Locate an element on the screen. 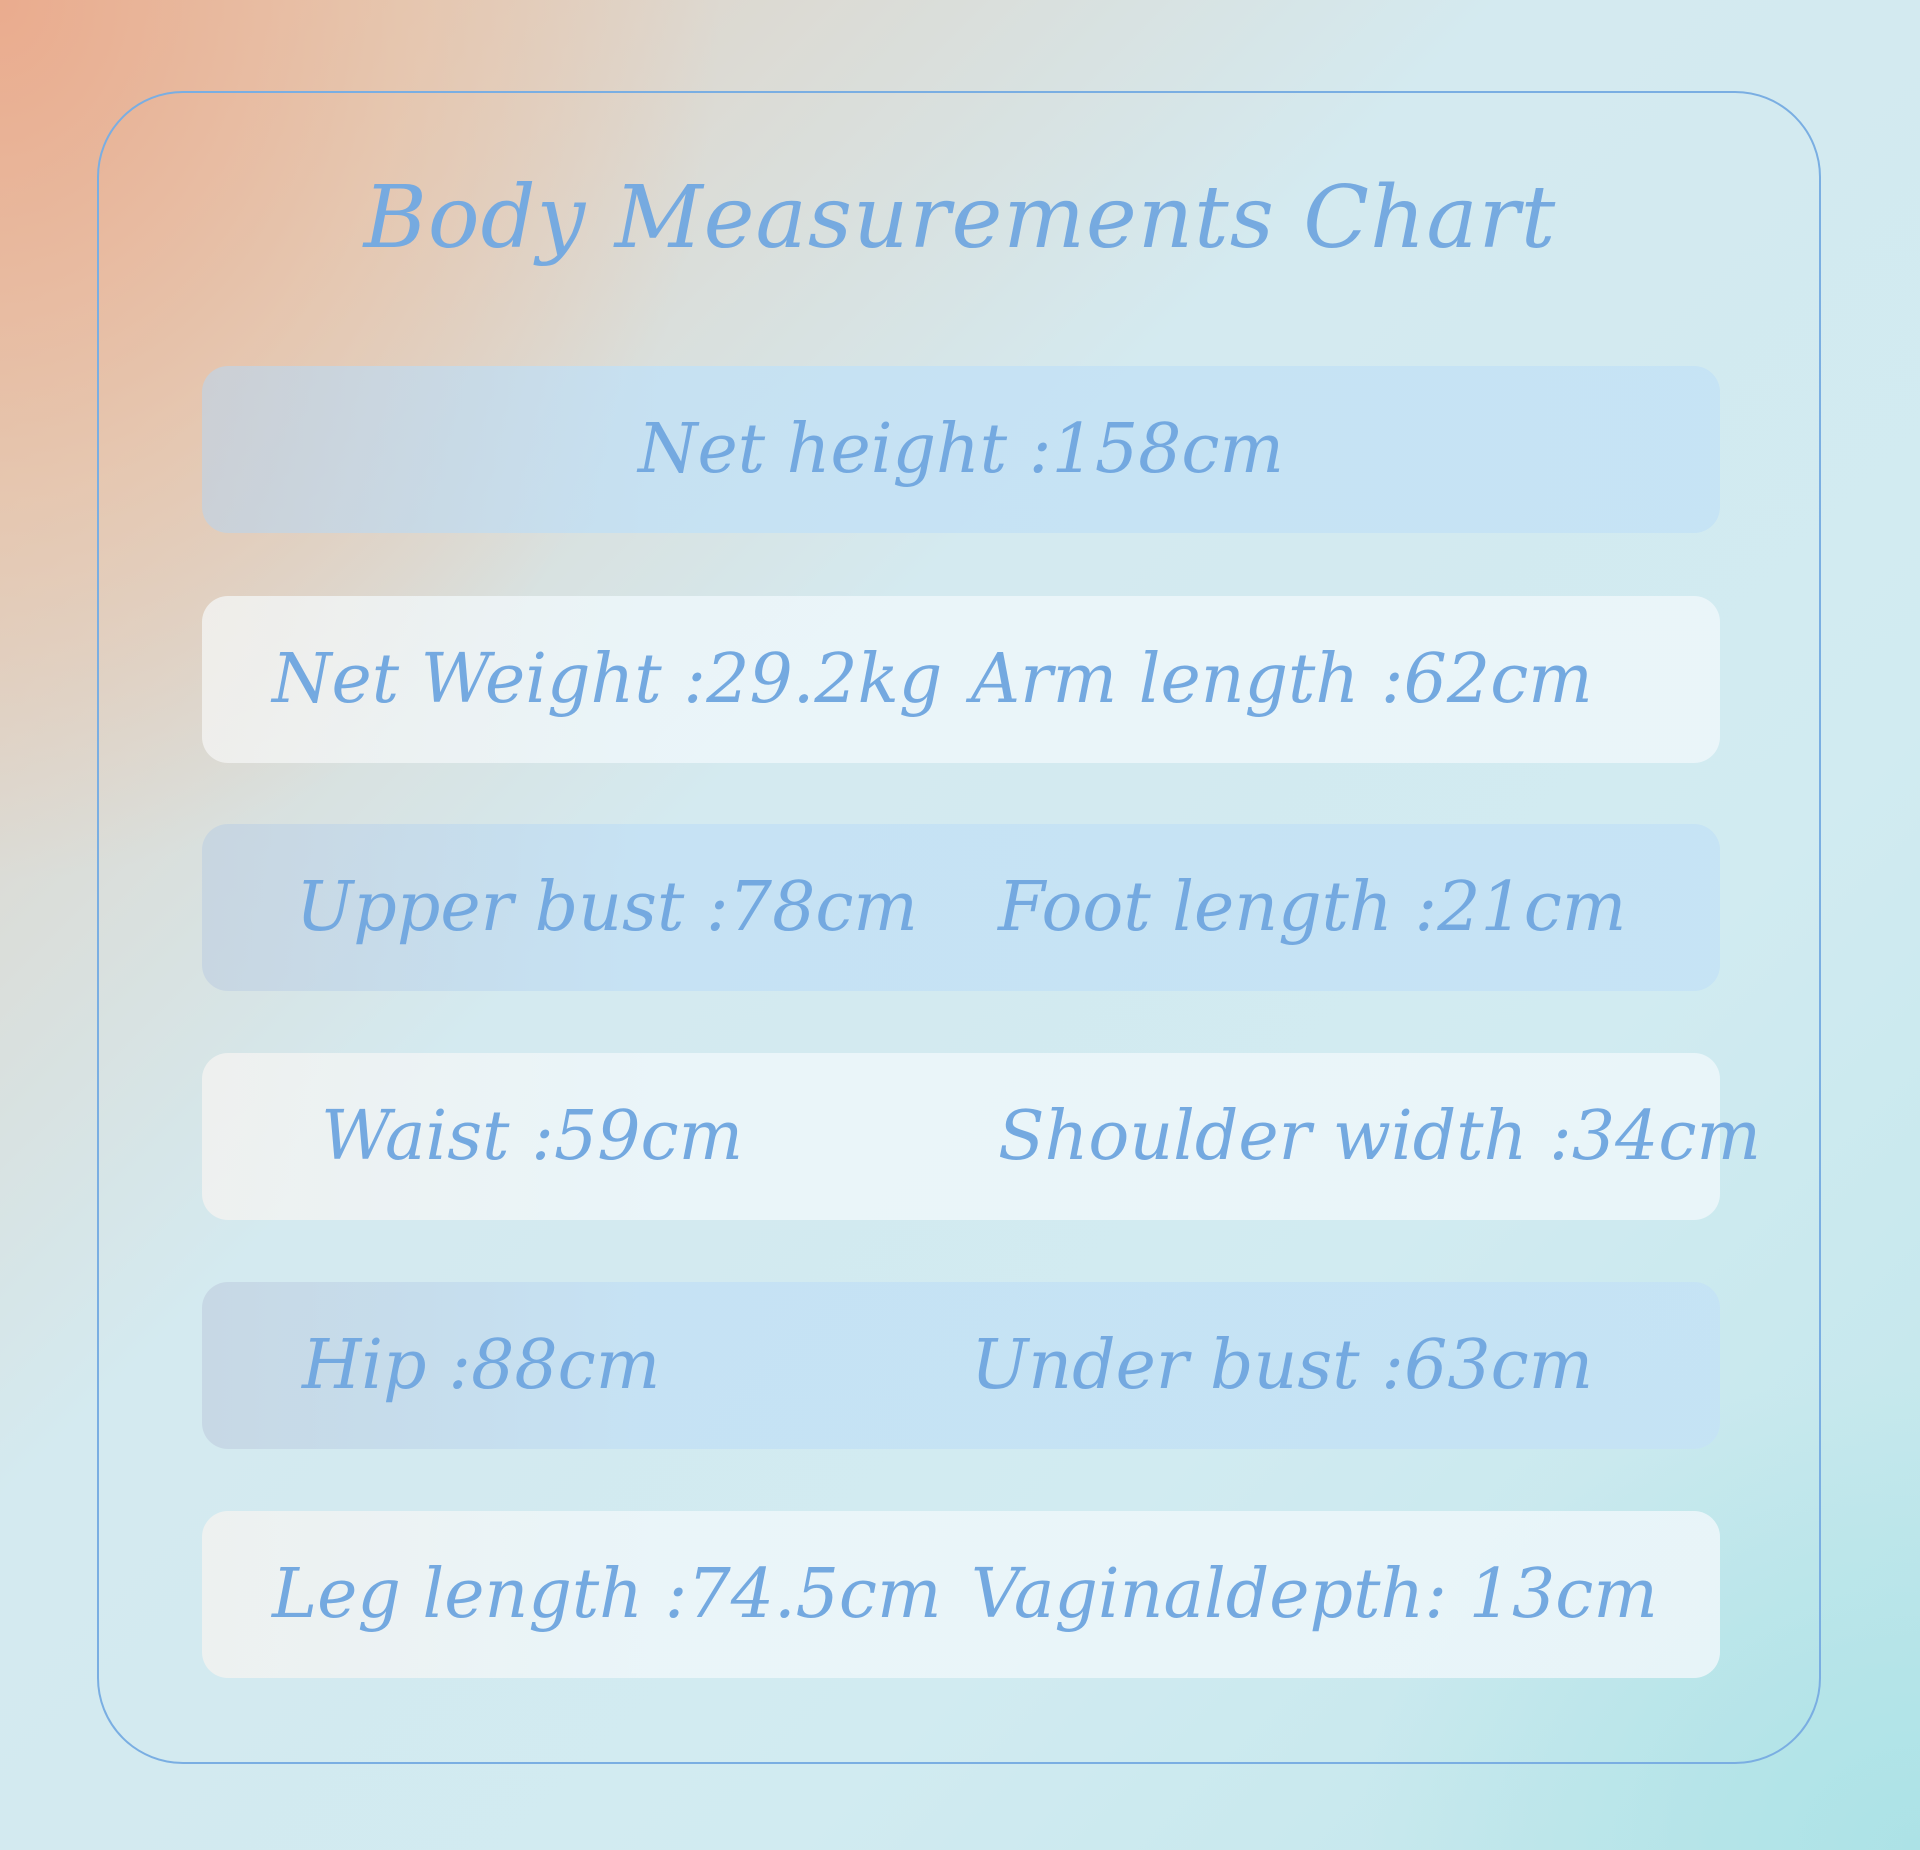  measurement-row: Upper bust :78cm Foot length :21cm is located at coordinates (961, 907).